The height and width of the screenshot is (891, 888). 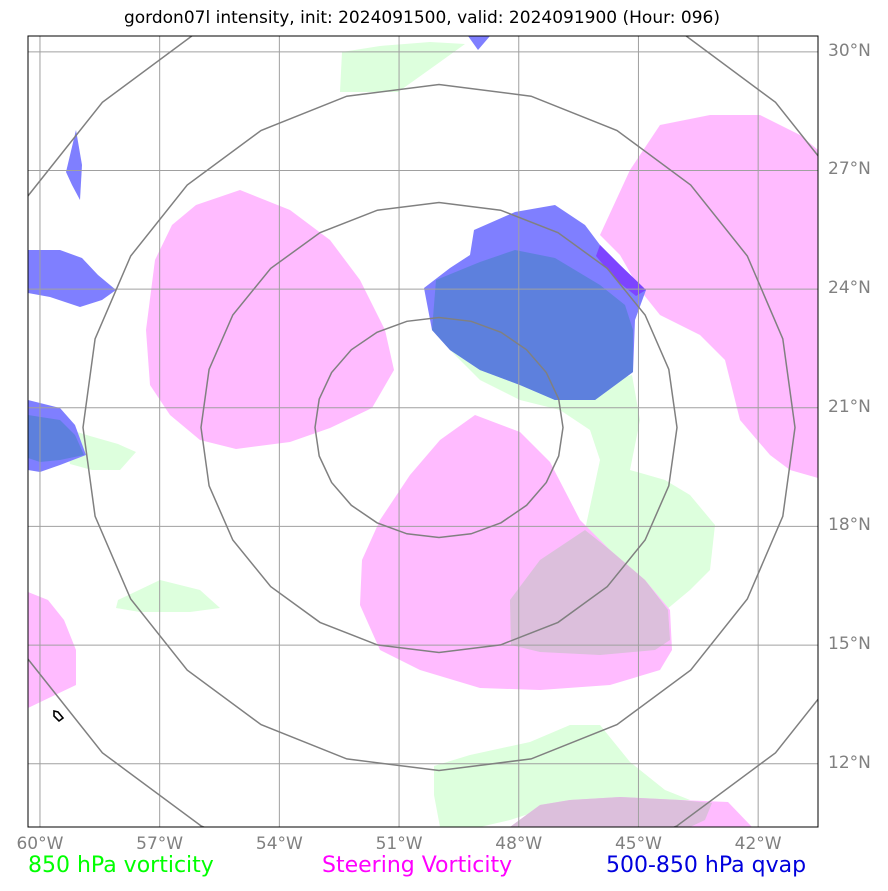 I want to click on lat-tick-label: 27°N, so click(x=849, y=169).